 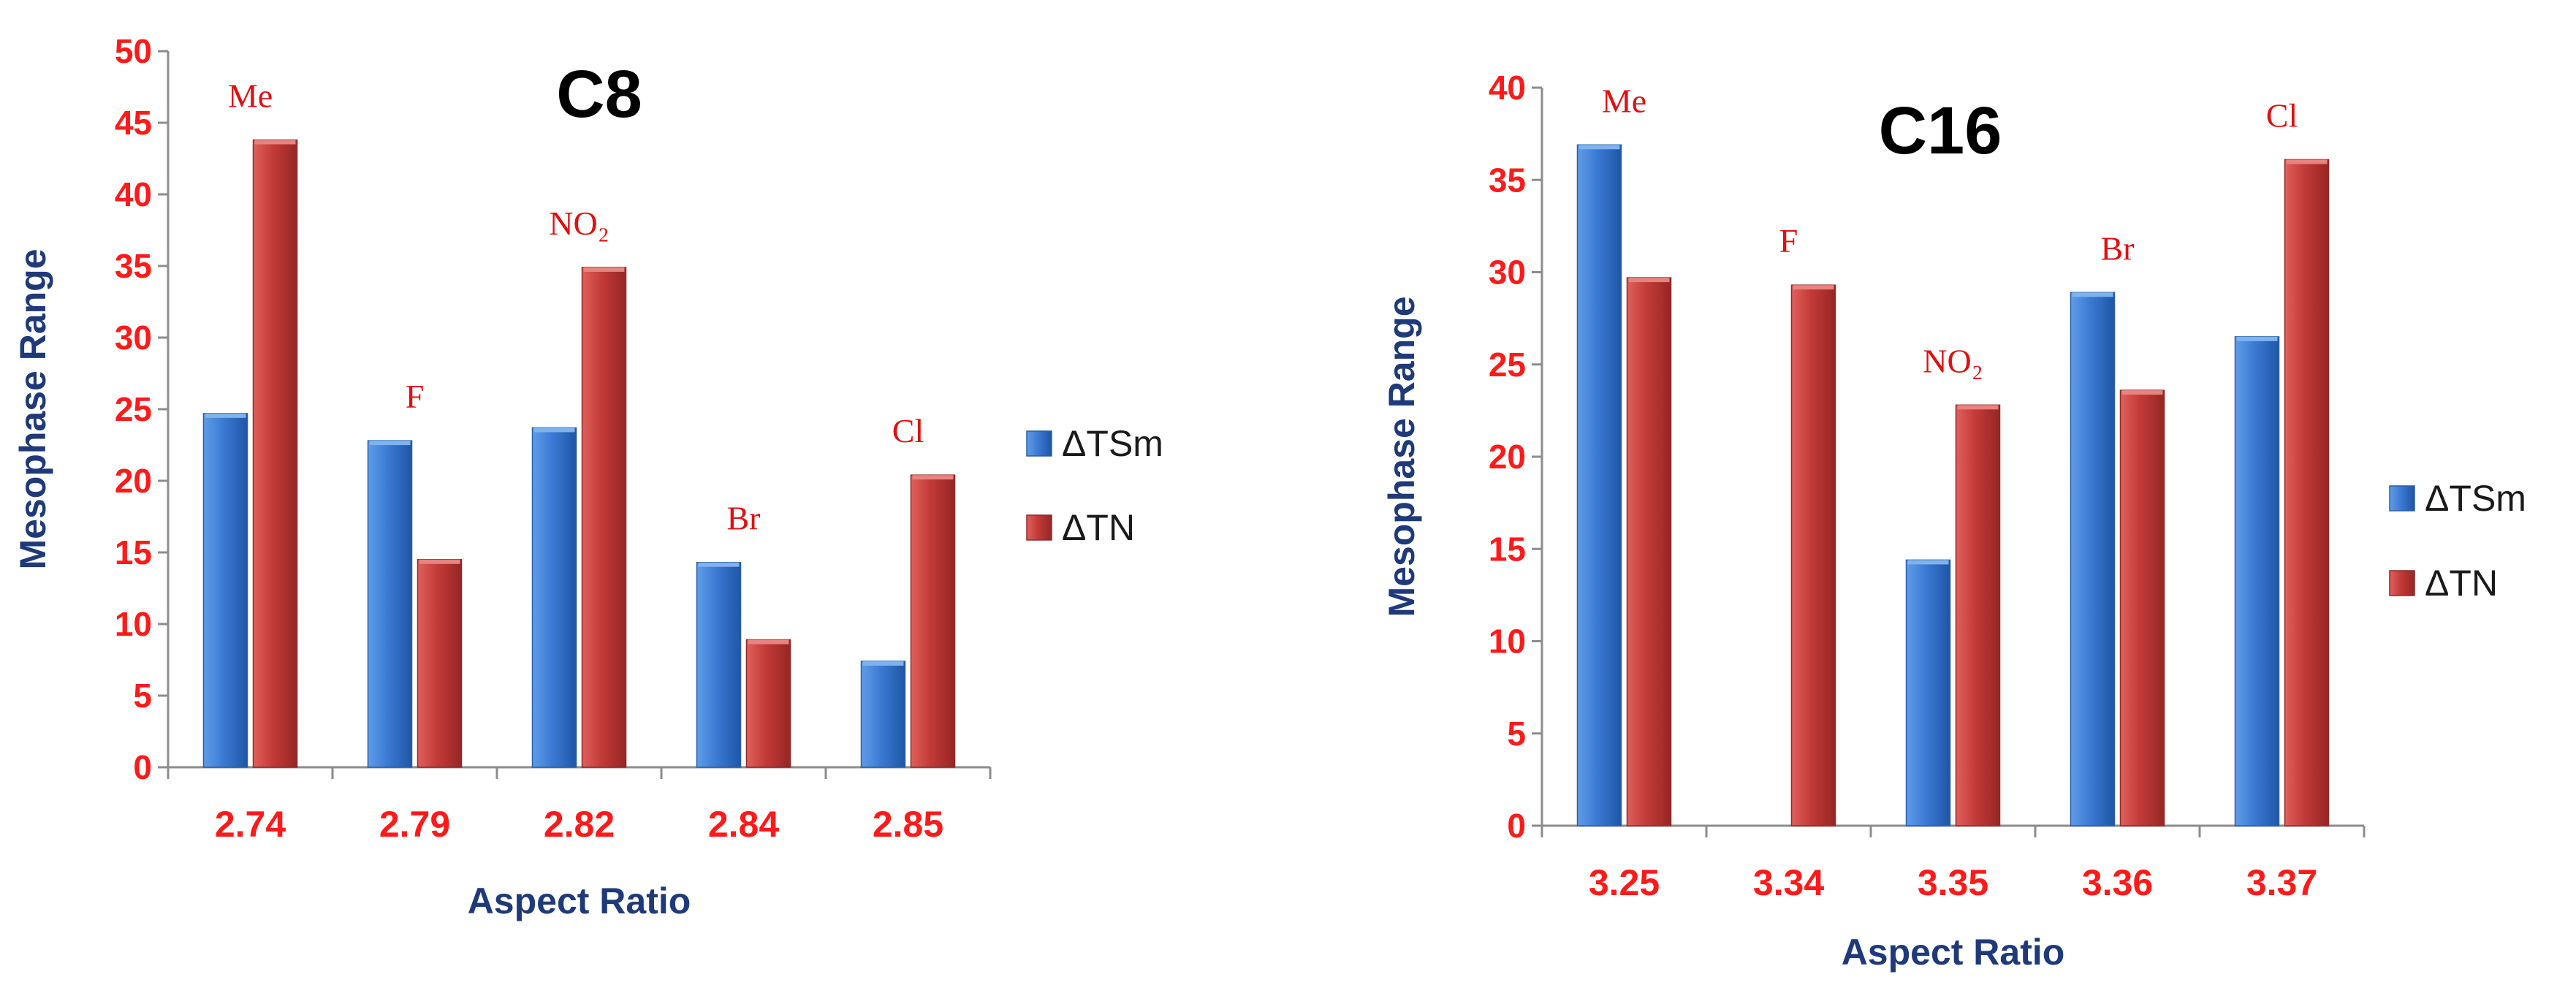 I want to click on chart-title: C8, so click(x=599, y=94).